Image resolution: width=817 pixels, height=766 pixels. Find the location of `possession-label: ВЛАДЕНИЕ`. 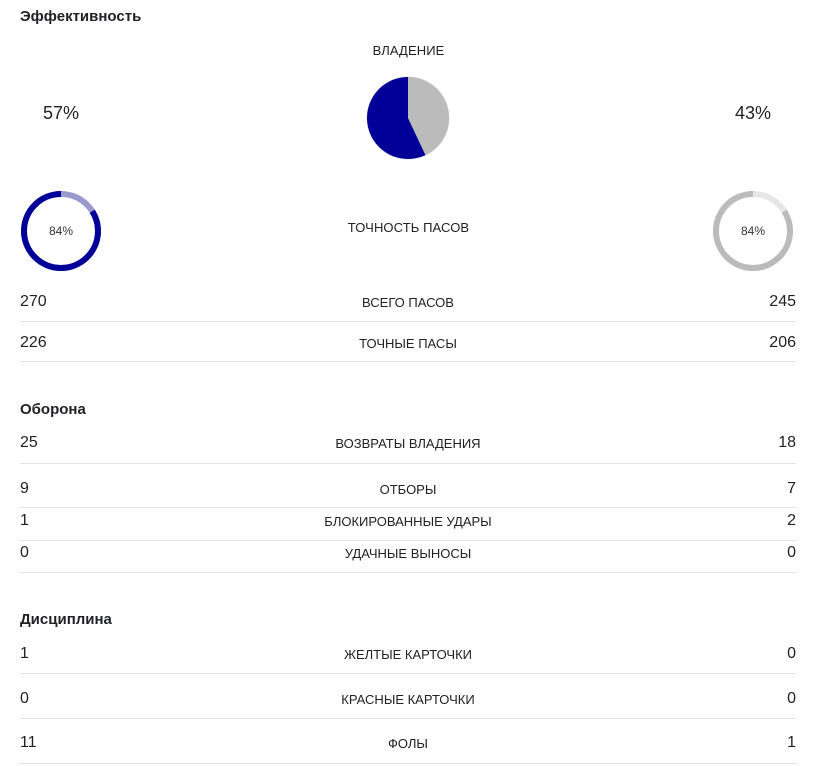

possession-label: ВЛАДЕНИЕ is located at coordinates (408, 50).